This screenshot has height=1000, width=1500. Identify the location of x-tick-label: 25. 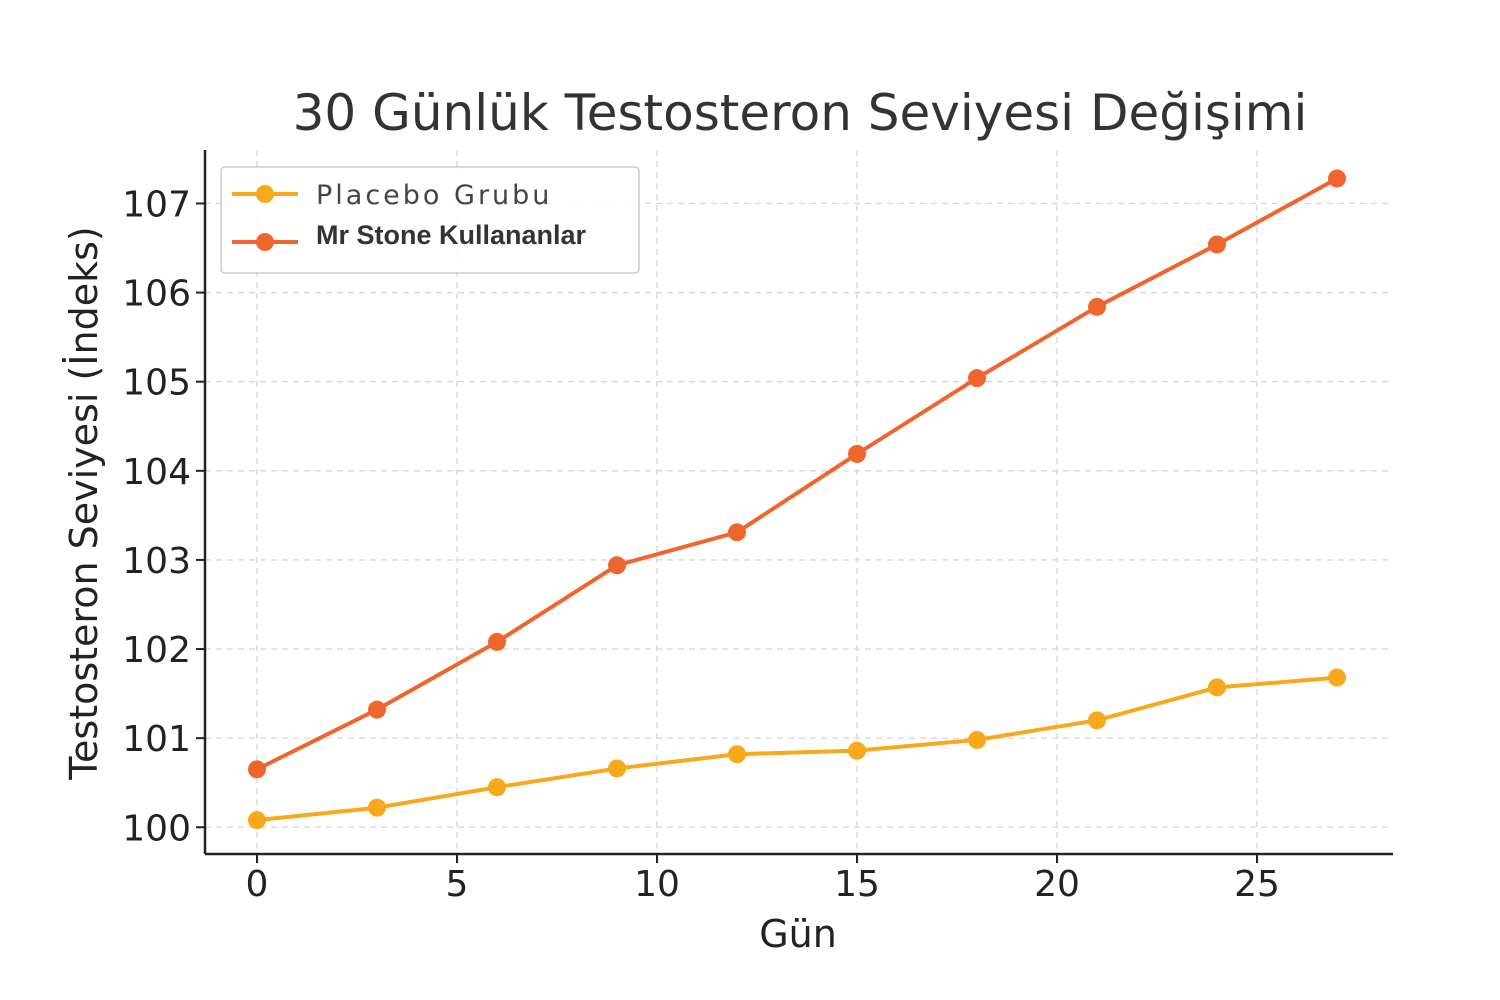
(1257, 884).